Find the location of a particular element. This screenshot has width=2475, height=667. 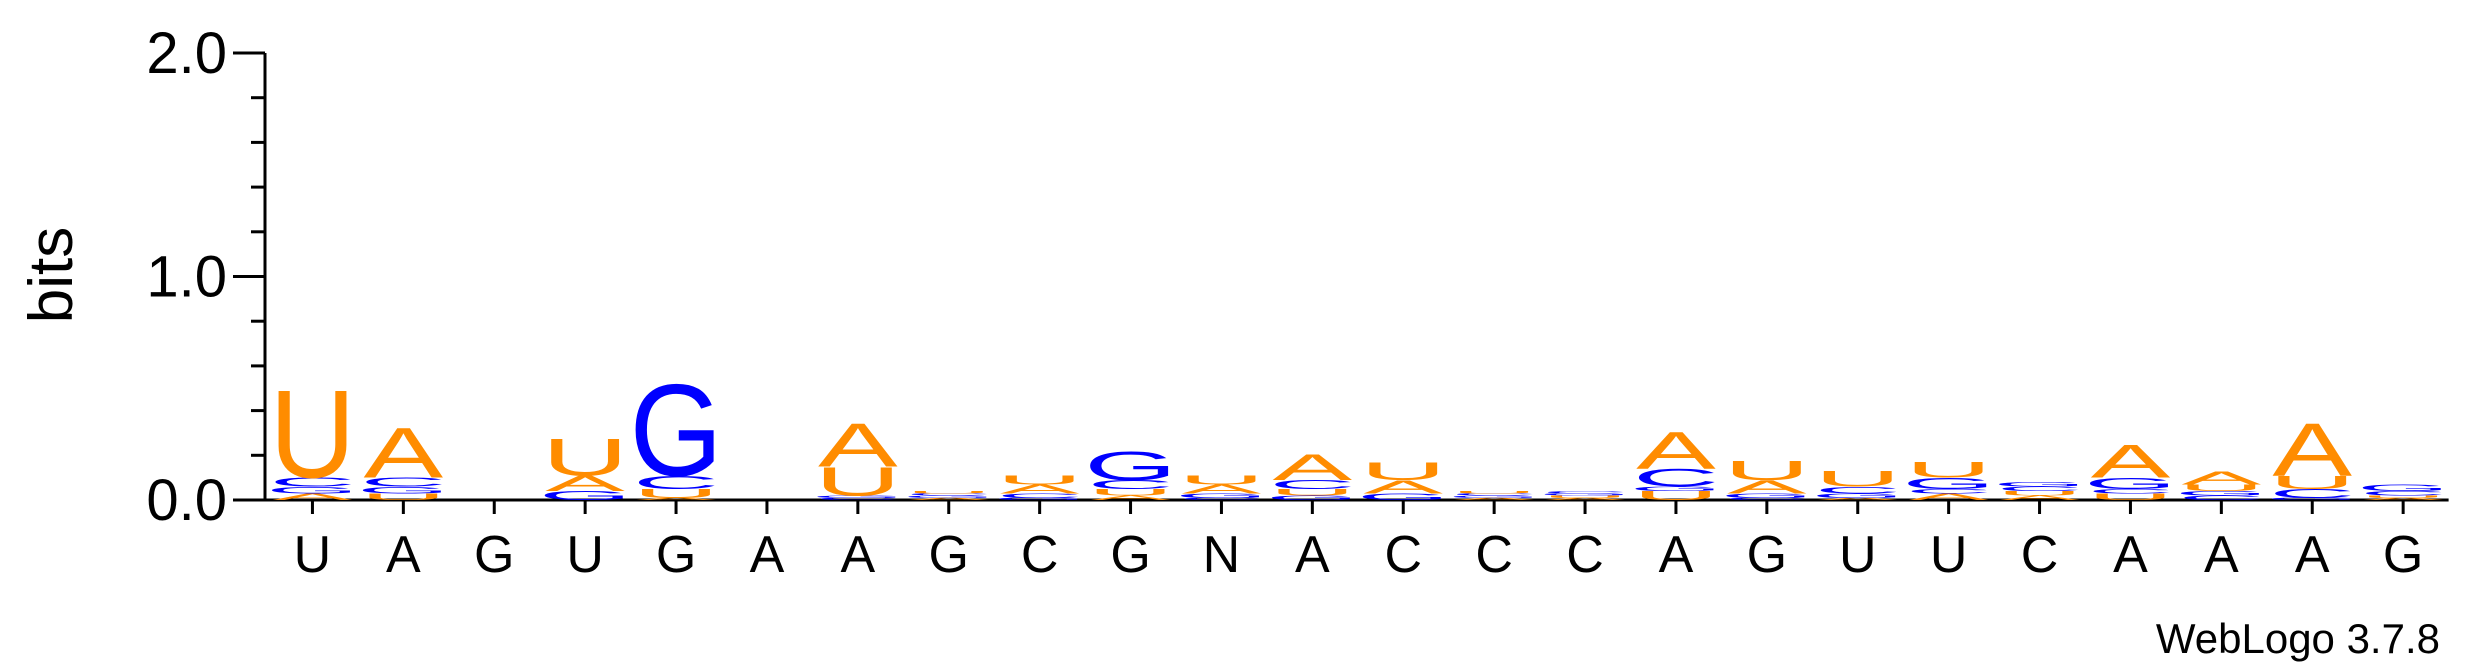

weblogo-credit: WebLogo 3.7.8 is located at coordinates (2298, 638).